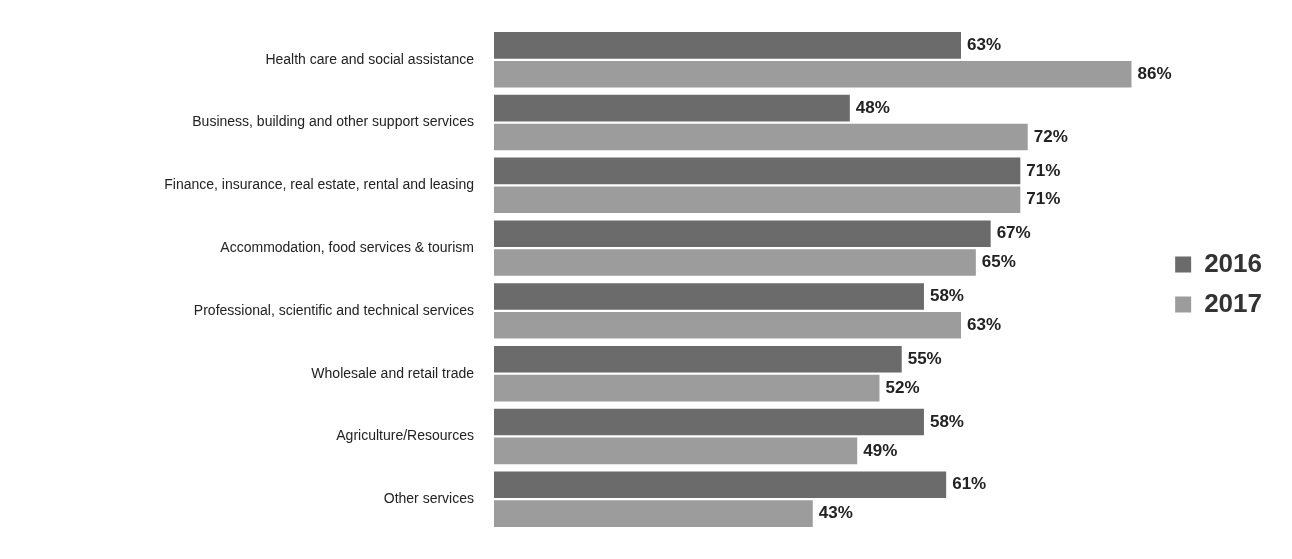  Describe the element at coordinates (333, 121) in the screenshot. I see `y-tick-label: Business, building and other support services` at that location.